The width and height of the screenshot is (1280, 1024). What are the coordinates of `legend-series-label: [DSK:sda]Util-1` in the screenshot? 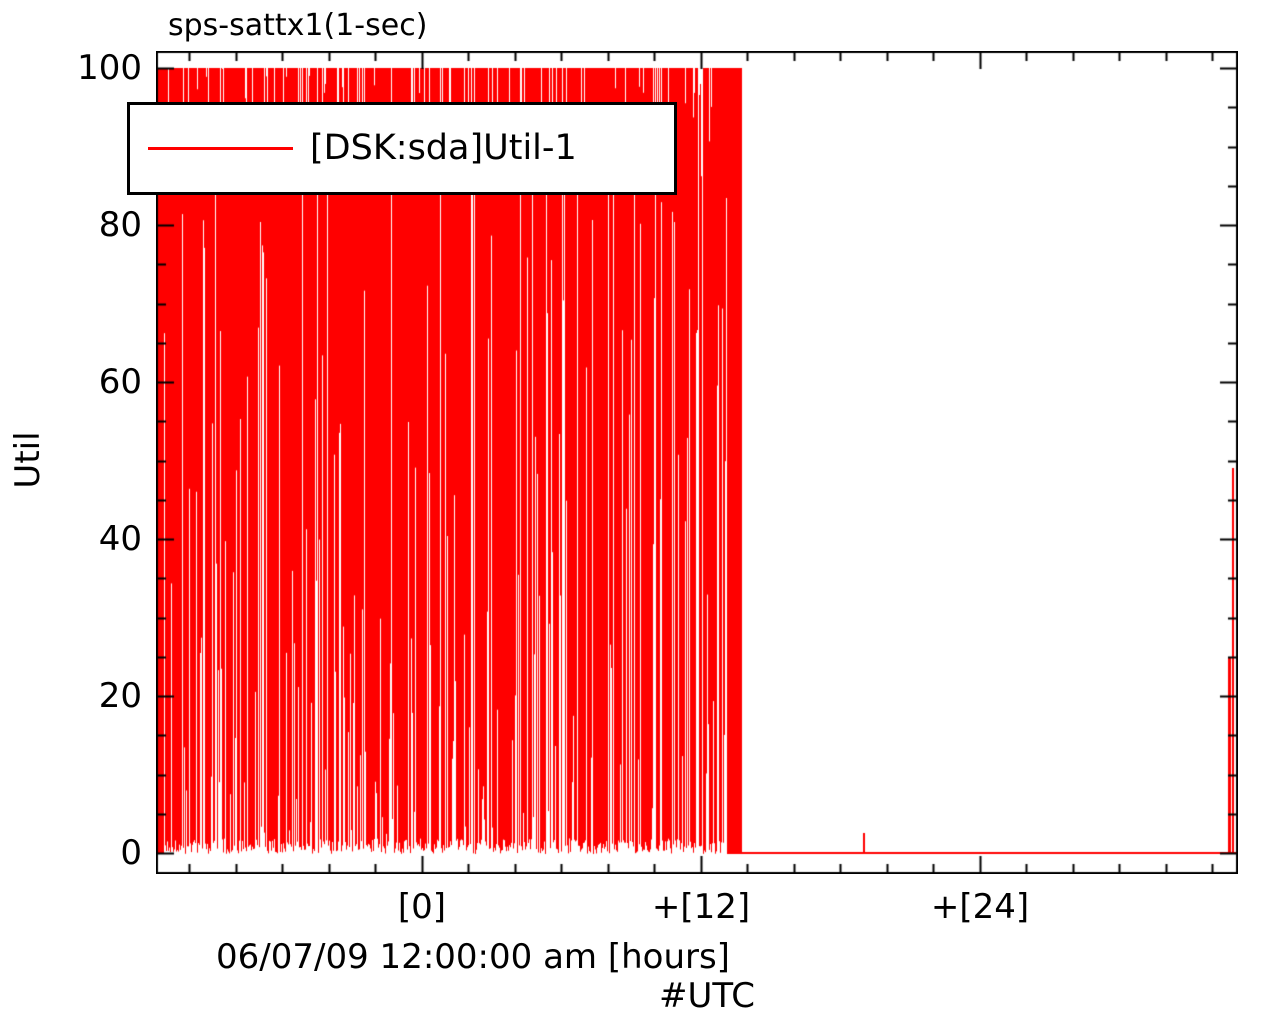 It's located at (443, 148).